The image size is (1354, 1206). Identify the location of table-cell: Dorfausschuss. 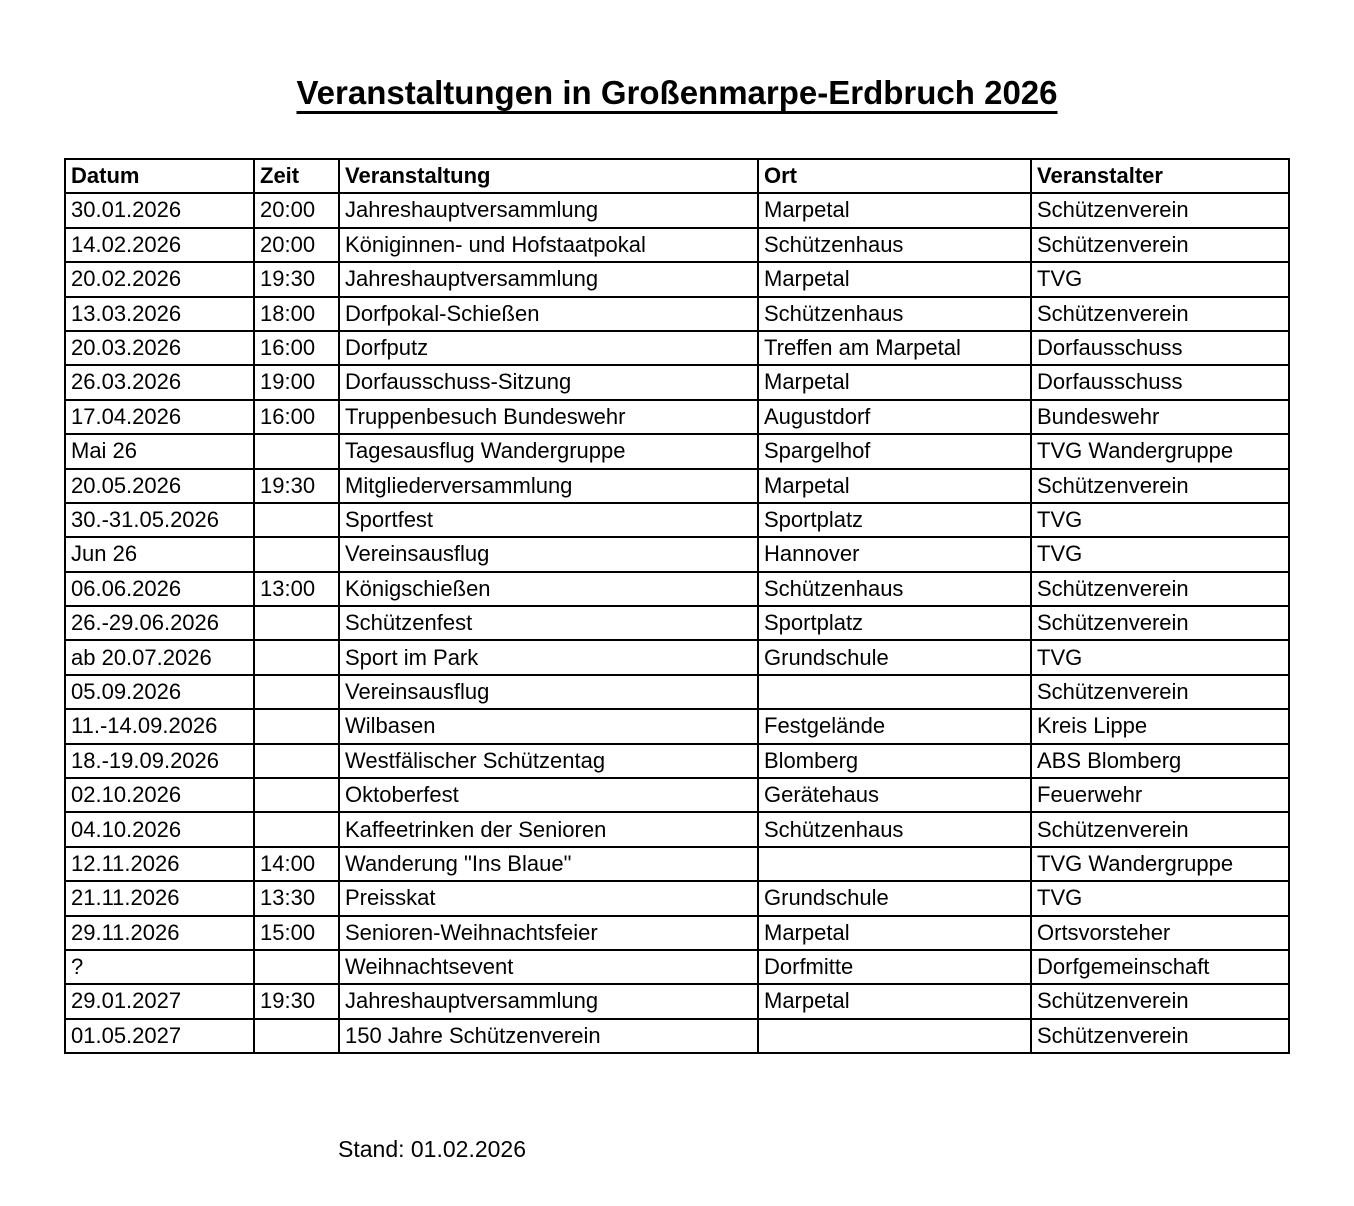
(1160, 382).